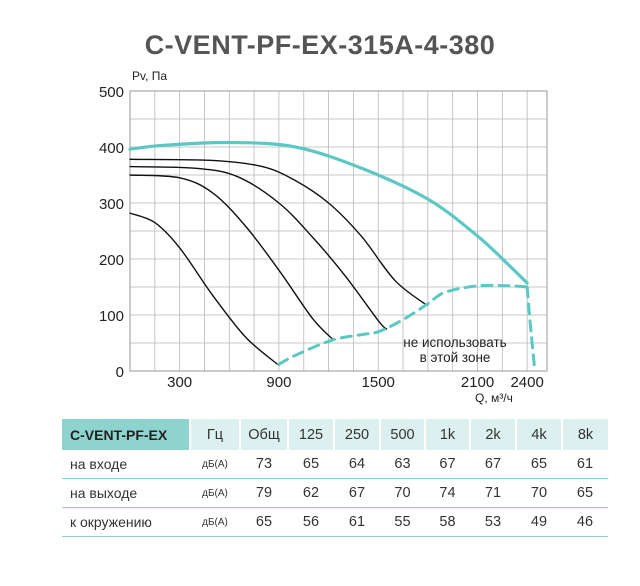 The height and width of the screenshot is (586, 640). Describe the element at coordinates (538, 434) in the screenshot. I see `band-header: 4k` at that location.